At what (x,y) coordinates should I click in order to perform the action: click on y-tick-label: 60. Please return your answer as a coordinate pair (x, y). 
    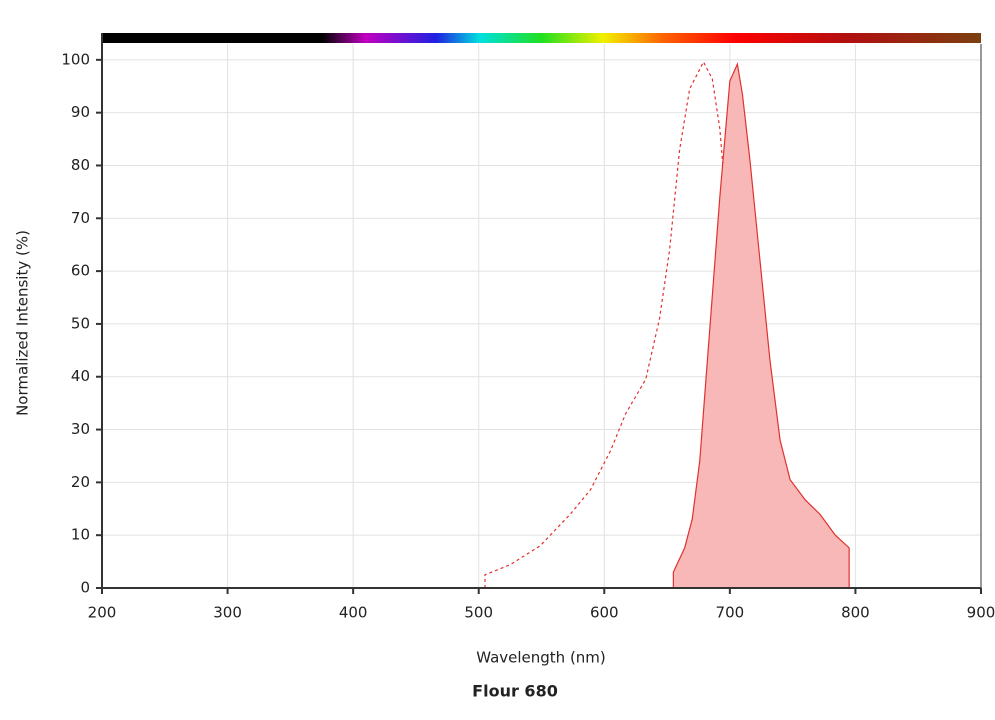
    Looking at the image, I should click on (80, 271).